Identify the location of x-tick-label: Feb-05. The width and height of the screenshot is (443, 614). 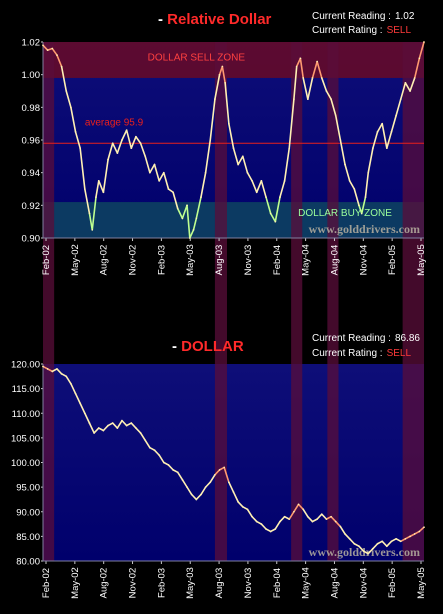
(392, 260).